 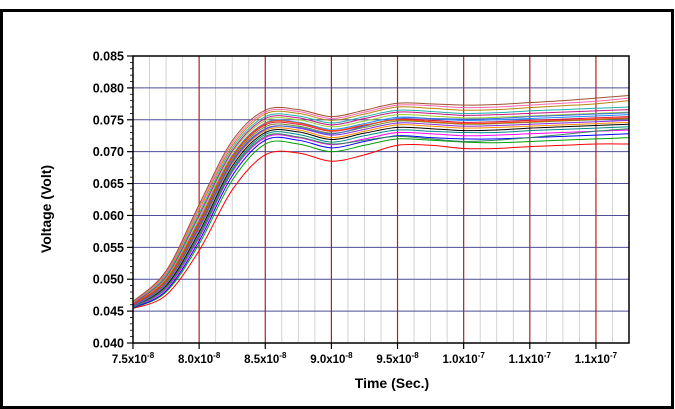 What do you see at coordinates (331, 358) in the screenshot?
I see `x-tick-label: 9.0x10⁻⁸` at bounding box center [331, 358].